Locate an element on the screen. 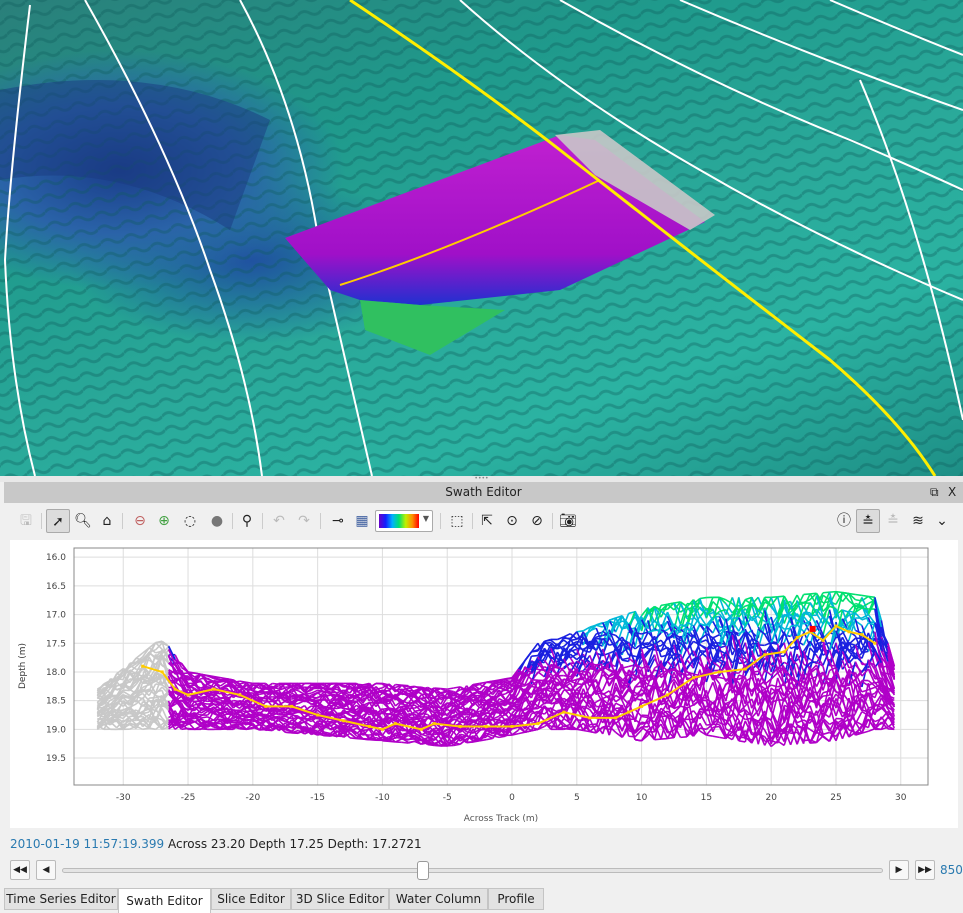  swath-stack-icon: ≋ is located at coordinates (918, 521).